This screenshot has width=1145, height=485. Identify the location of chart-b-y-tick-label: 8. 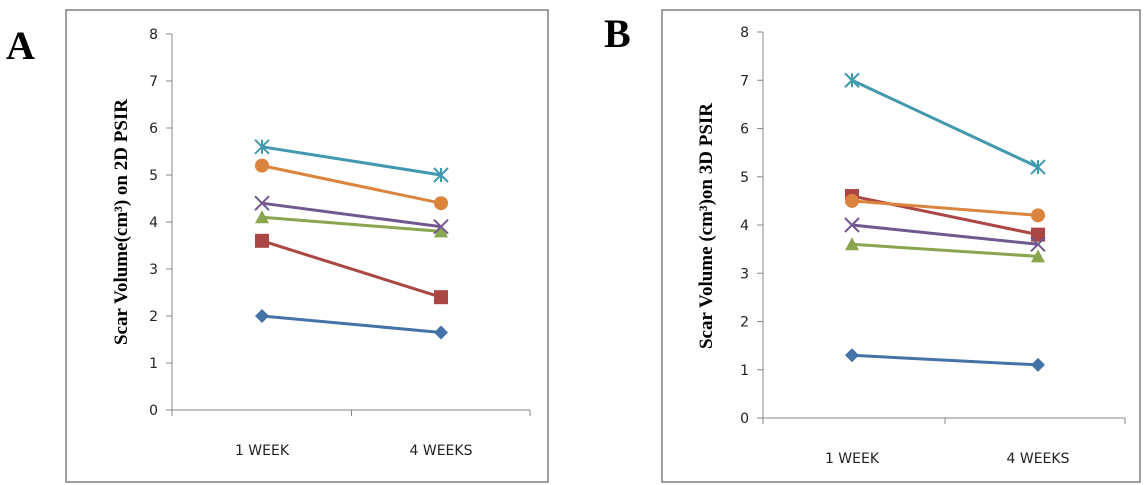
(744, 33).